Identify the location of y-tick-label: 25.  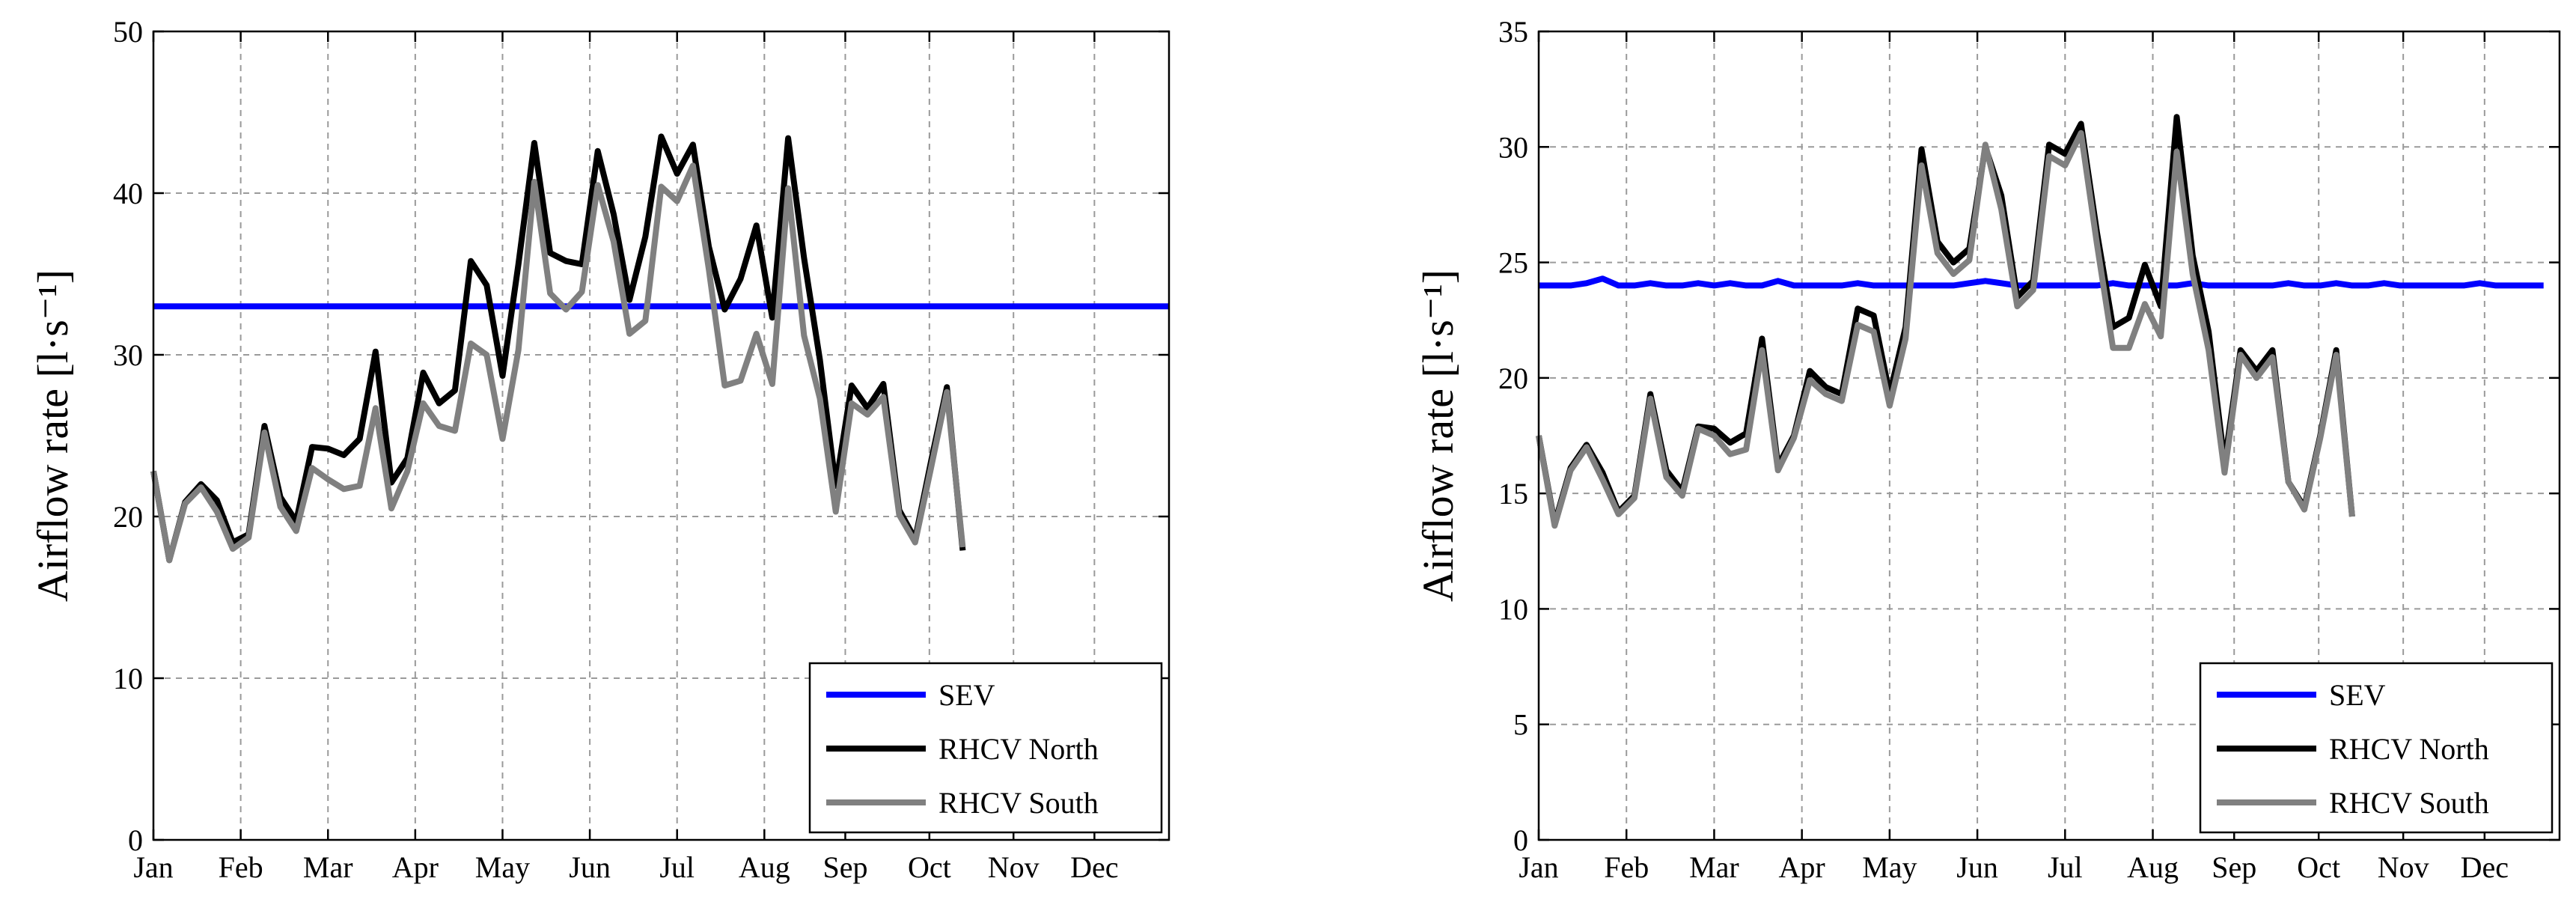
(1513, 263).